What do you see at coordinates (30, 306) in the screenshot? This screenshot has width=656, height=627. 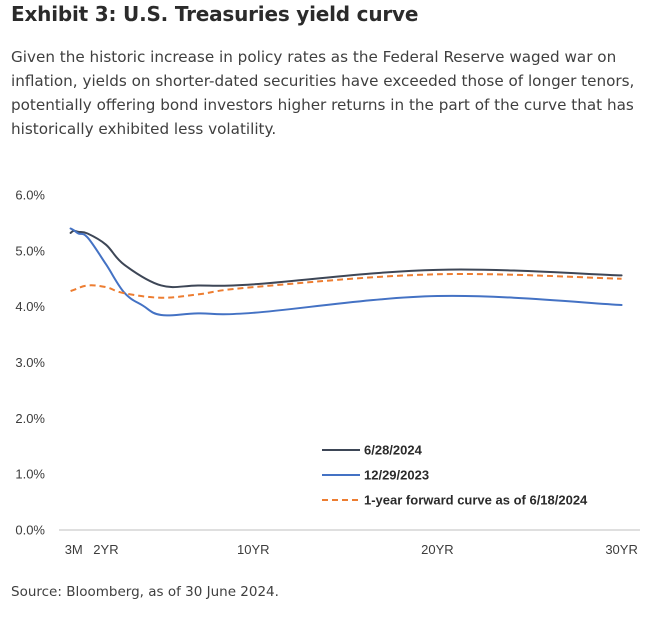 I see `y-tick-label: 4.0%` at bounding box center [30, 306].